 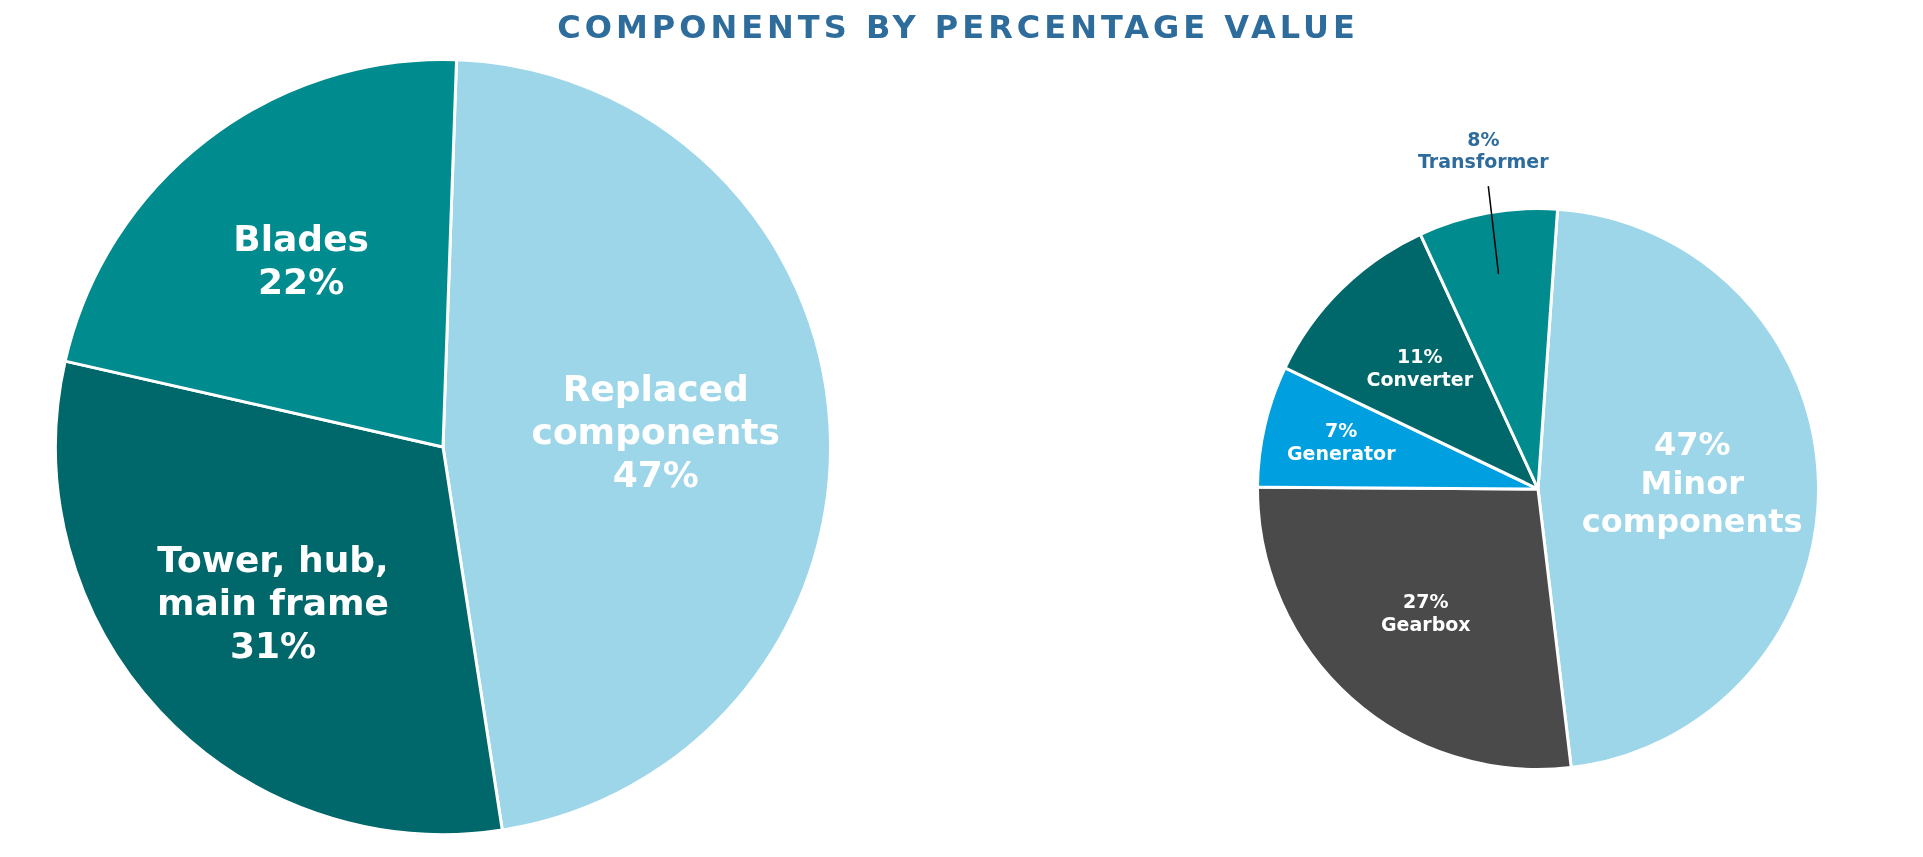 What do you see at coordinates (1483, 161) in the screenshot?
I see `slice-label: Transformer` at bounding box center [1483, 161].